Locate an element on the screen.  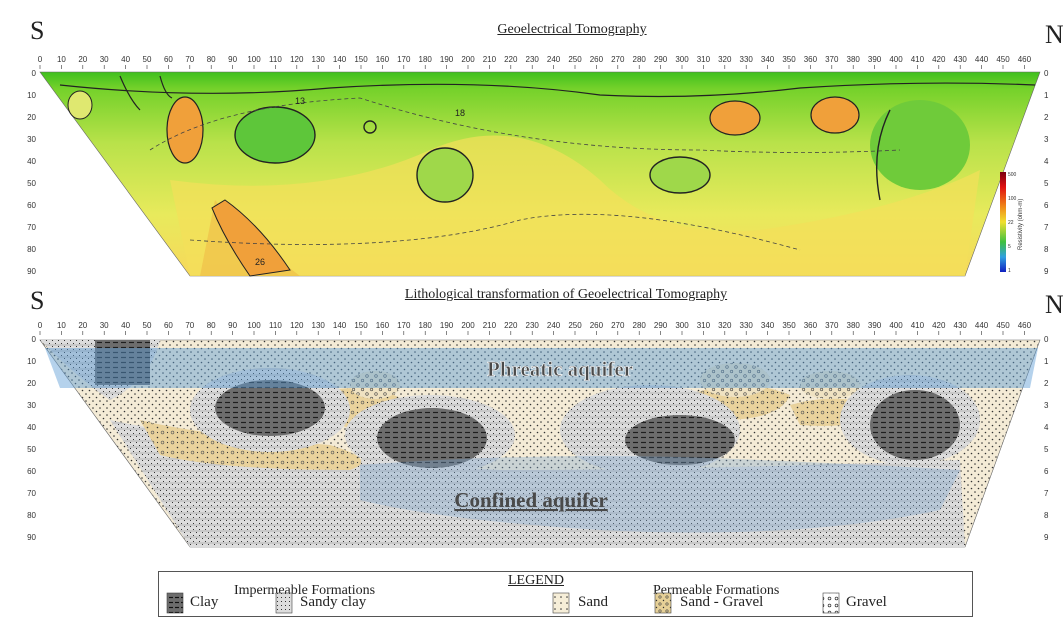
bottom-y-tick-60: 60 is located at coordinates (31, 471).